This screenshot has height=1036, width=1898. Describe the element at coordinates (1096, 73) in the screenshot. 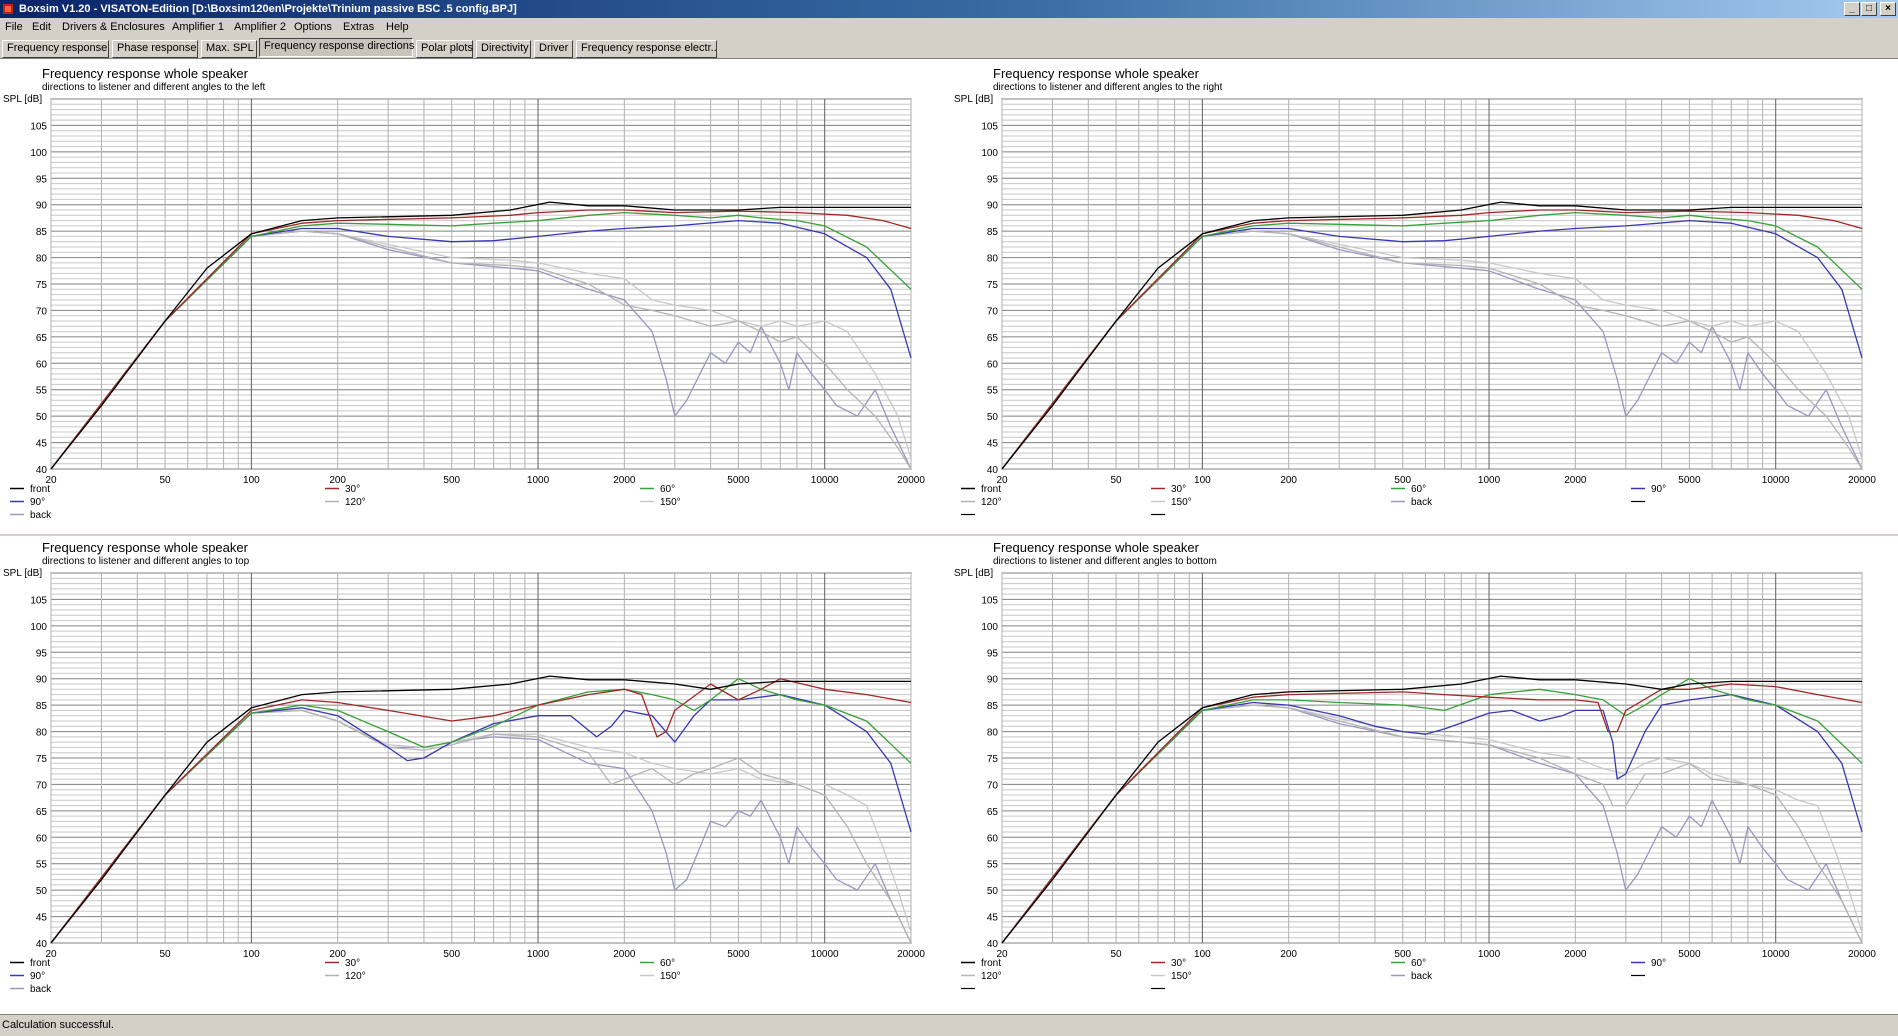

I see `chart-title: Frequency response whole speaker` at that location.